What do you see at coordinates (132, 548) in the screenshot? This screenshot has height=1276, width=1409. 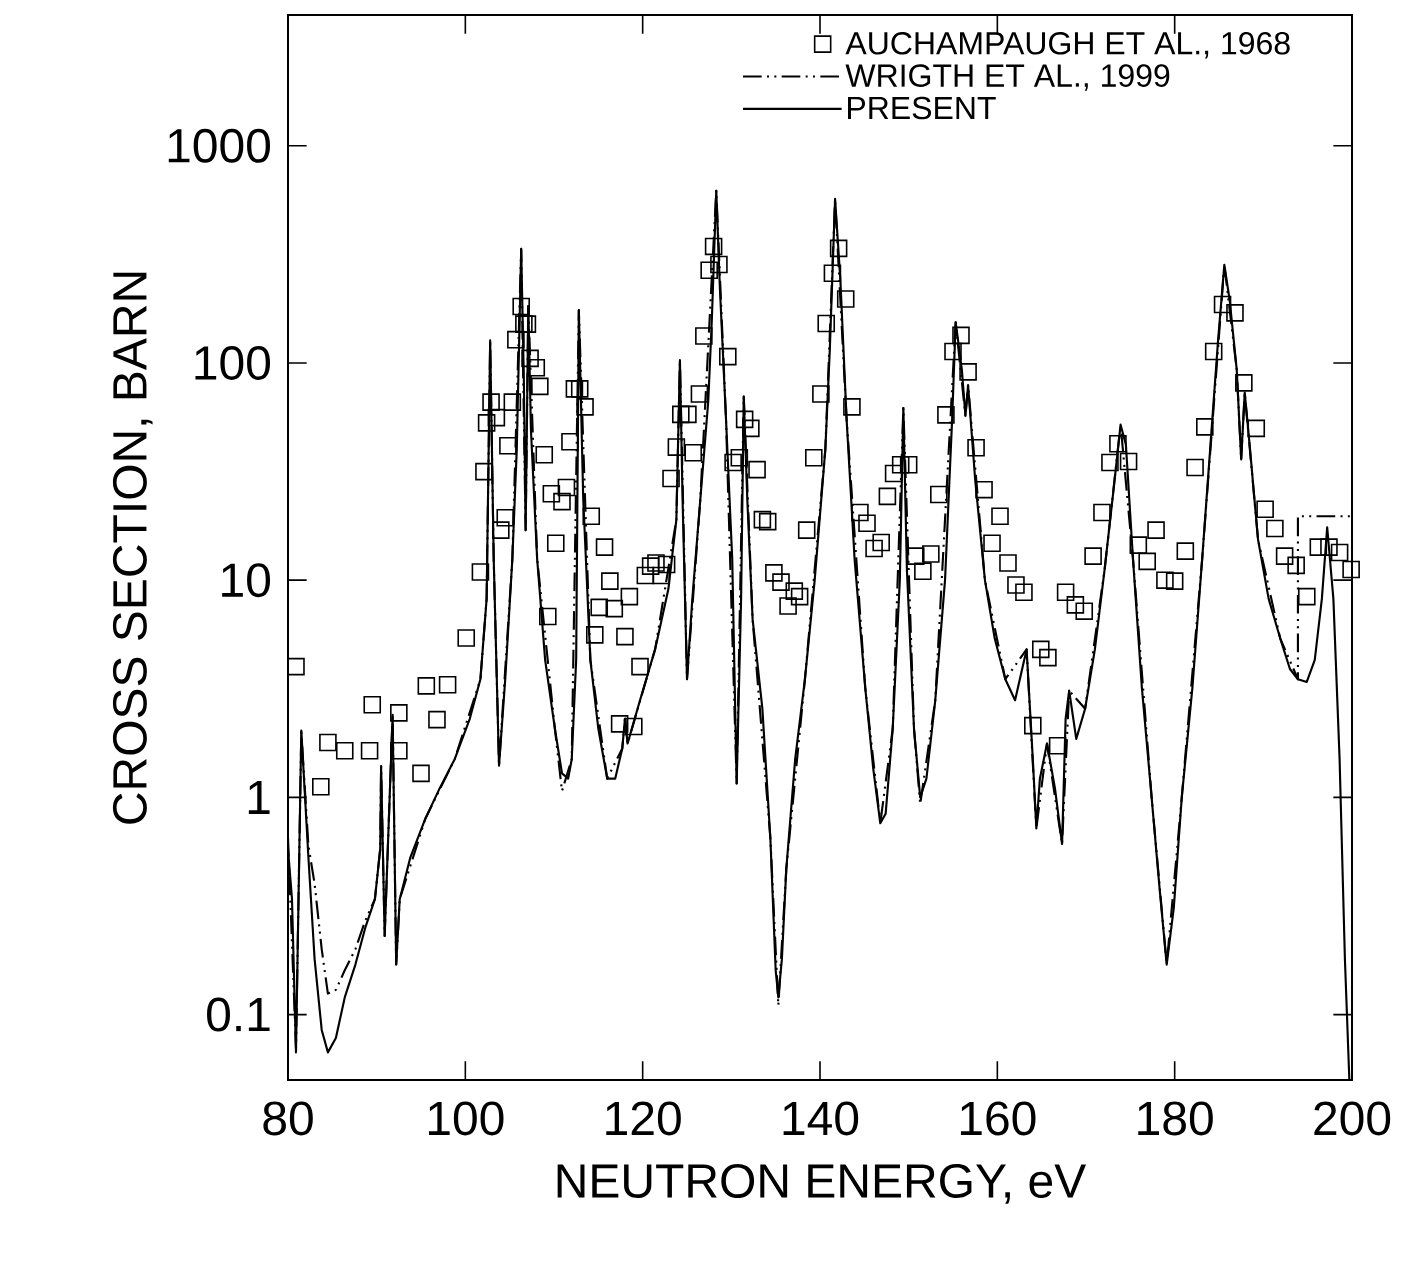 I see `y-axis-title: CROSS SECTION, BARN` at bounding box center [132, 548].